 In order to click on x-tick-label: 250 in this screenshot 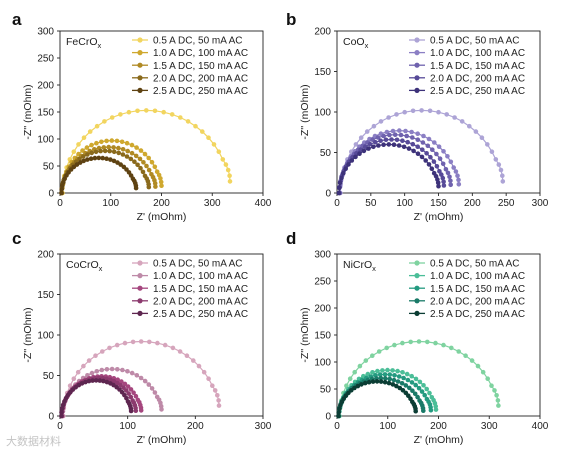, I will do `click(506, 203)`.